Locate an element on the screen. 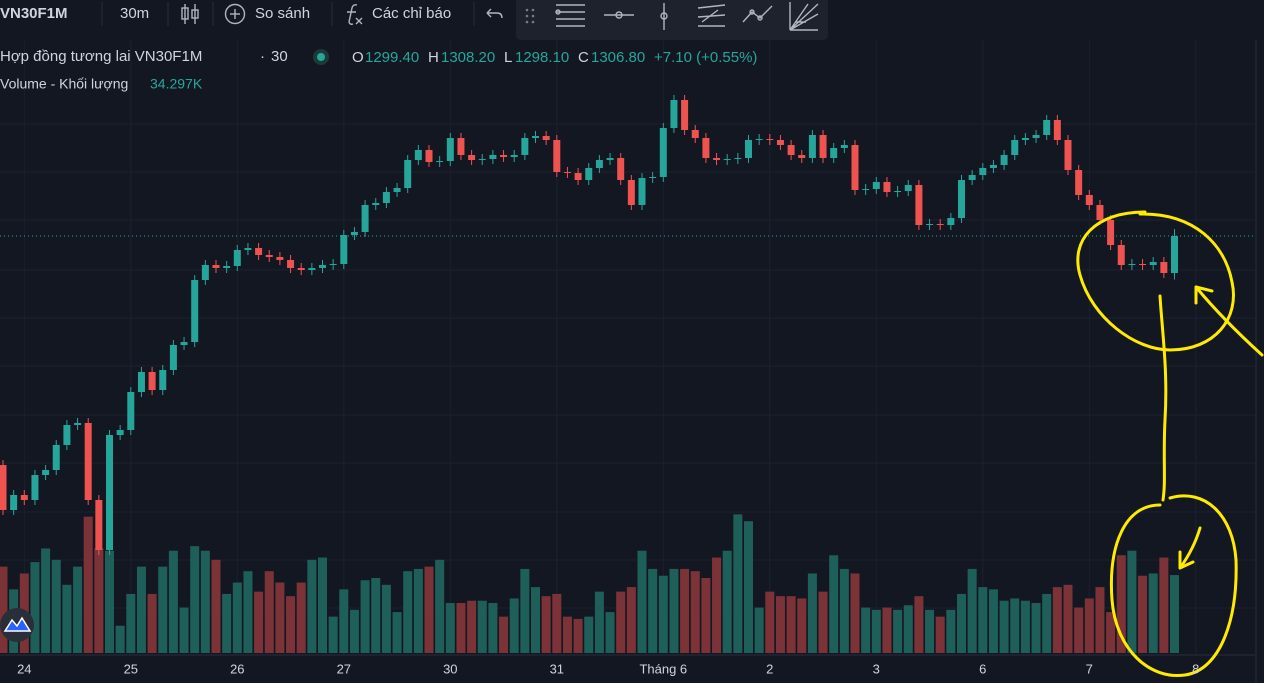 This screenshot has width=1264, height=683. compare-icon is located at coordinates (235, 14).